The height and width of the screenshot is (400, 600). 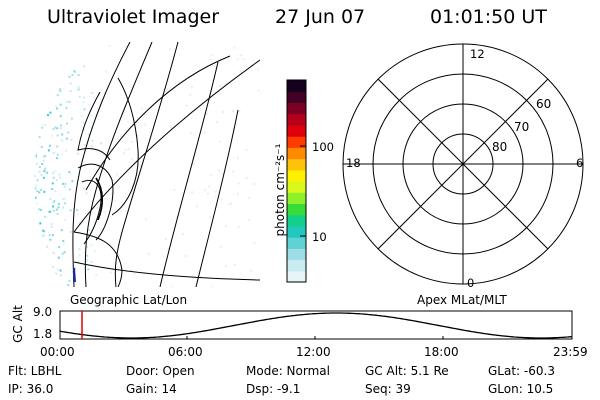 What do you see at coordinates (544, 104) in the screenshot?
I see `mlat-label-60: 60` at bounding box center [544, 104].